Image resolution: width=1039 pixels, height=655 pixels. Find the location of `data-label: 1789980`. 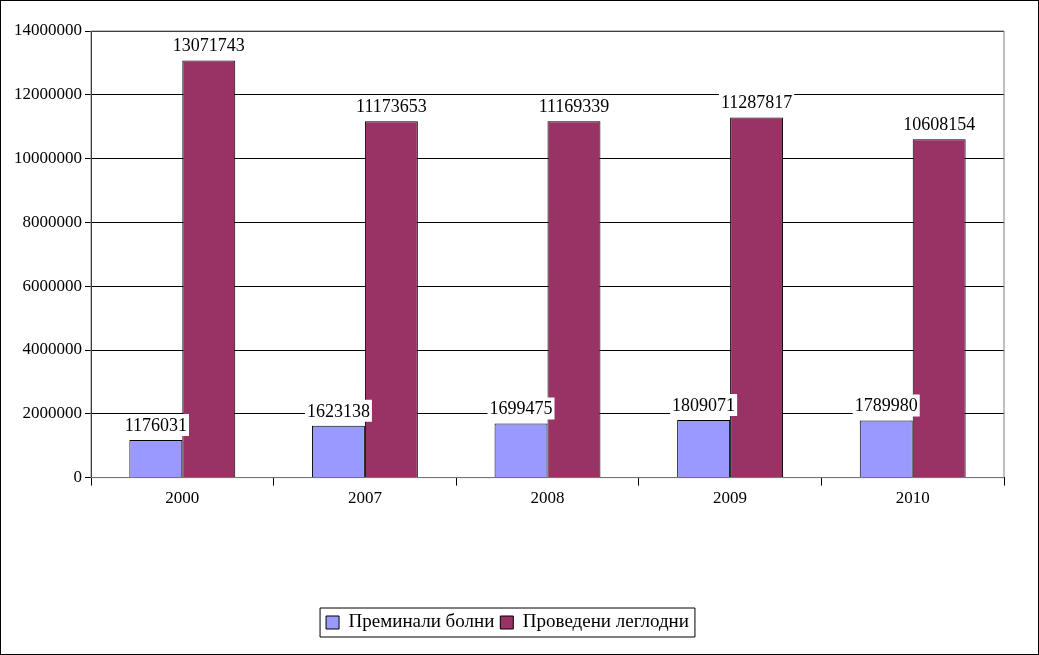

data-label: 1789980 is located at coordinates (886, 405).